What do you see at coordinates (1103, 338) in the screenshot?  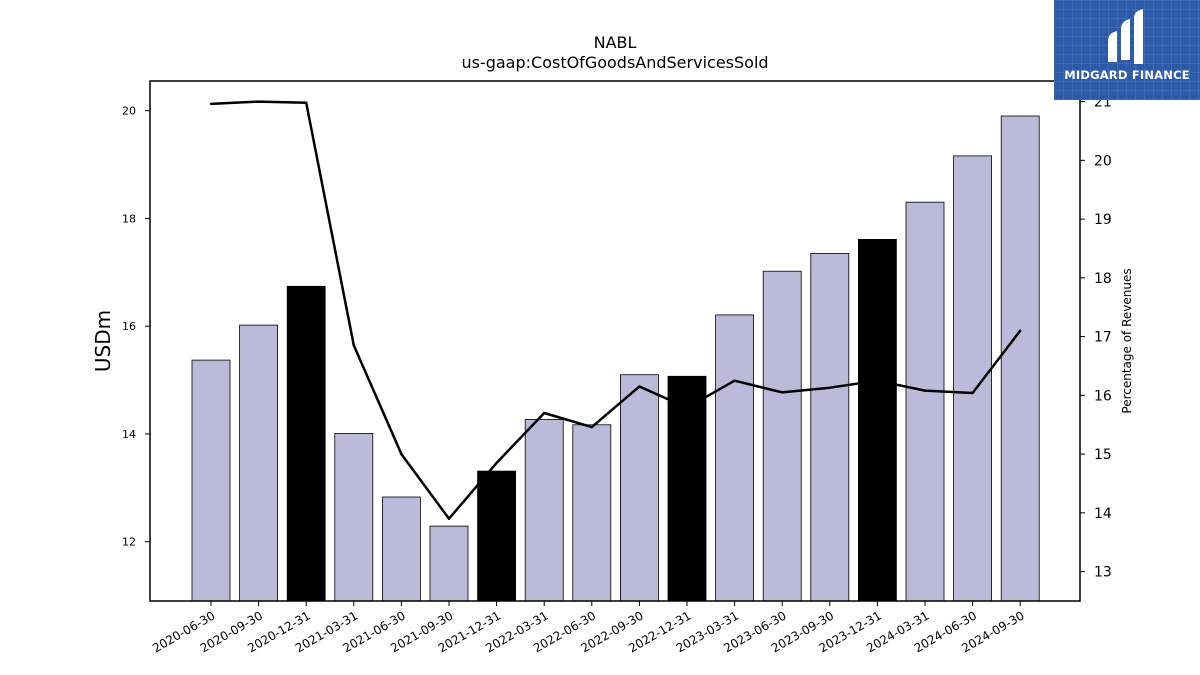 I see `y2-tick-label: 17` at bounding box center [1103, 338].